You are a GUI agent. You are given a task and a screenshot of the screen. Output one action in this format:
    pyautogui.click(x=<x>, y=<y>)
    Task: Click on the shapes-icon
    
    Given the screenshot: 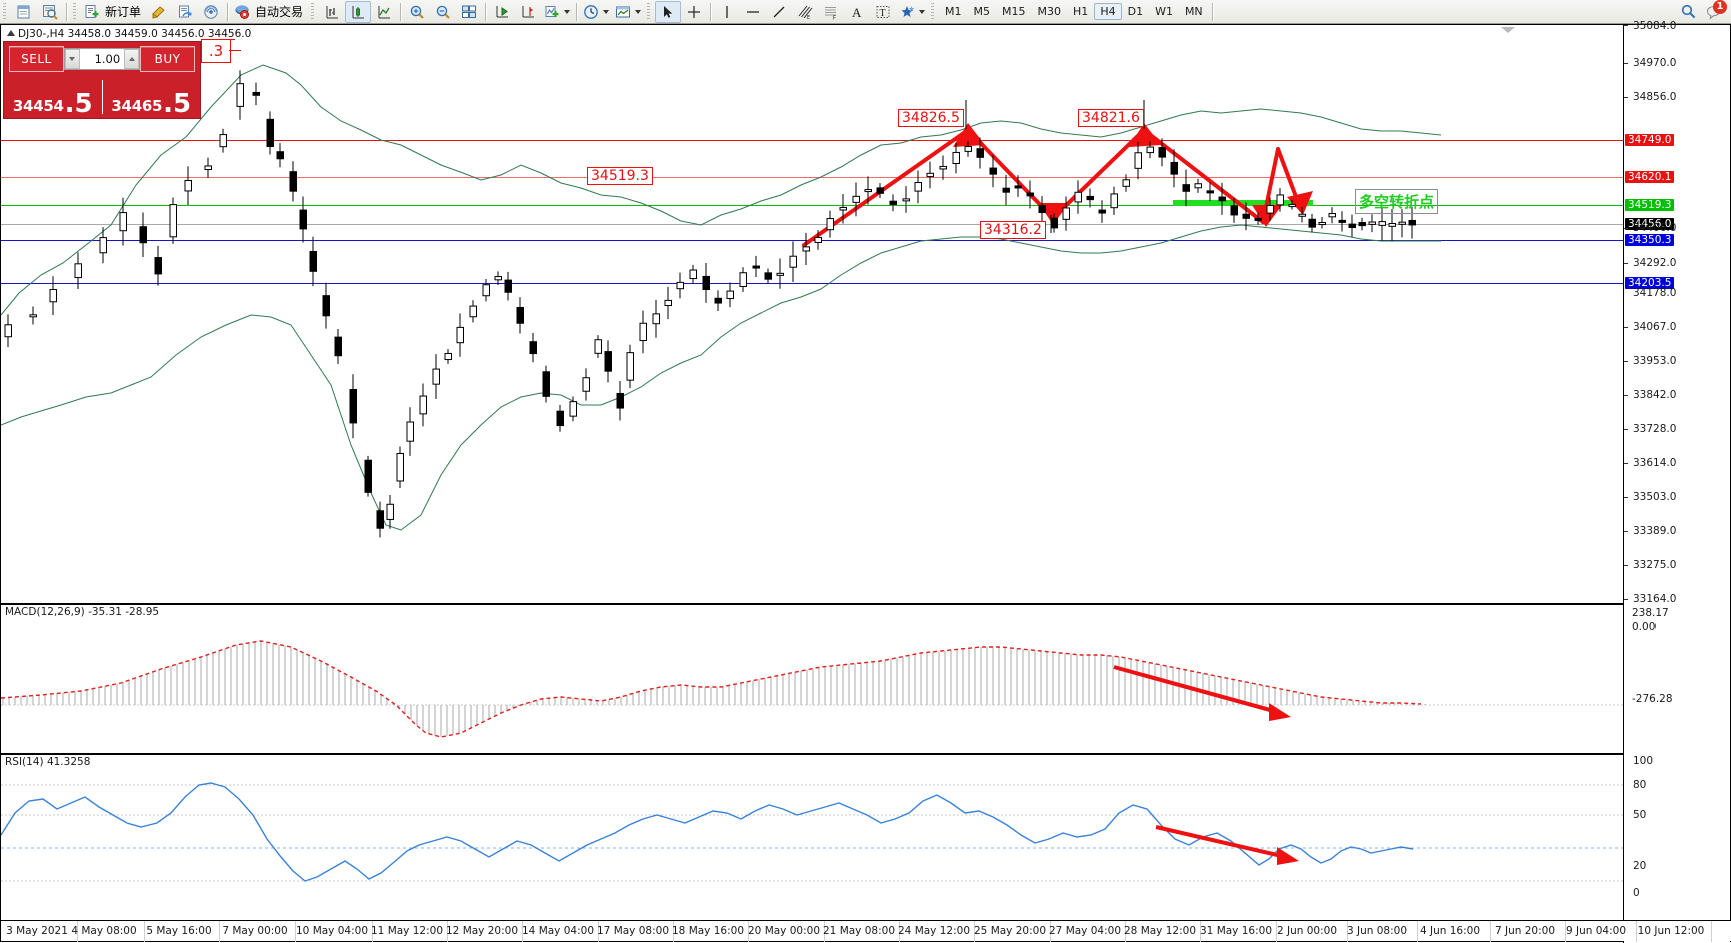 What is the action you would take?
    pyautogui.click(x=912, y=12)
    